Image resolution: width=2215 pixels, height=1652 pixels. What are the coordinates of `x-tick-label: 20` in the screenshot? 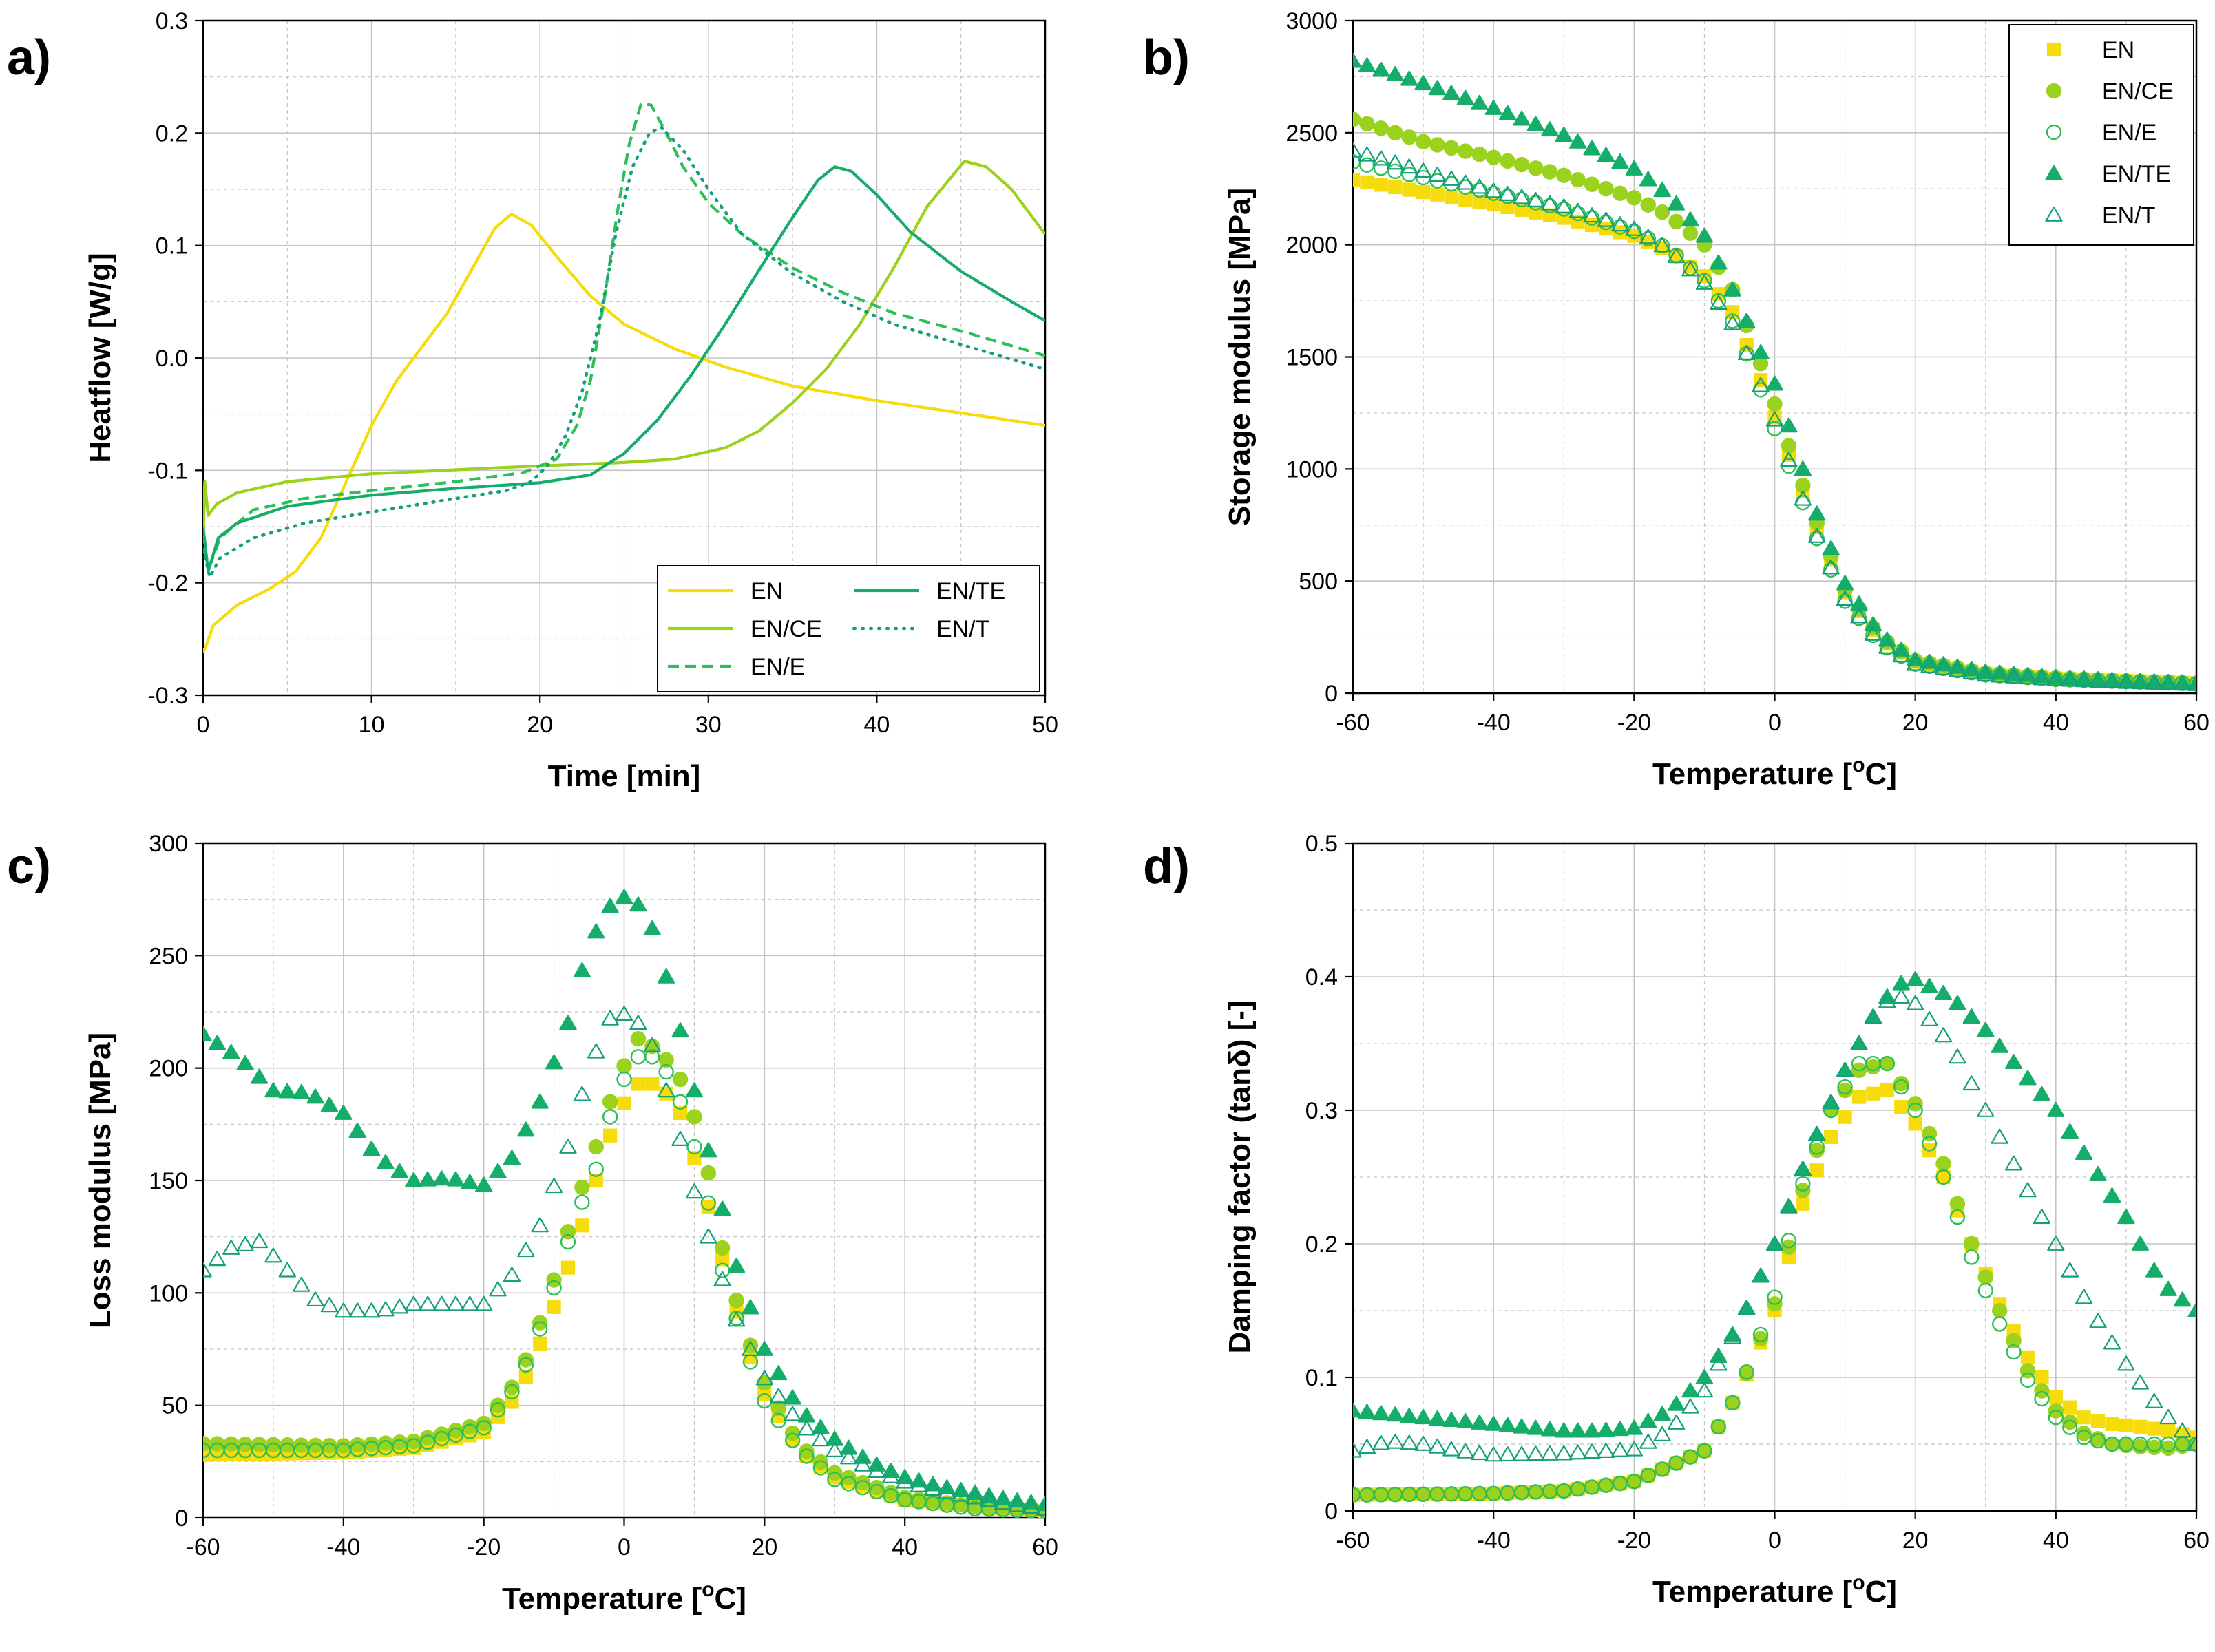 It's located at (1916, 723).